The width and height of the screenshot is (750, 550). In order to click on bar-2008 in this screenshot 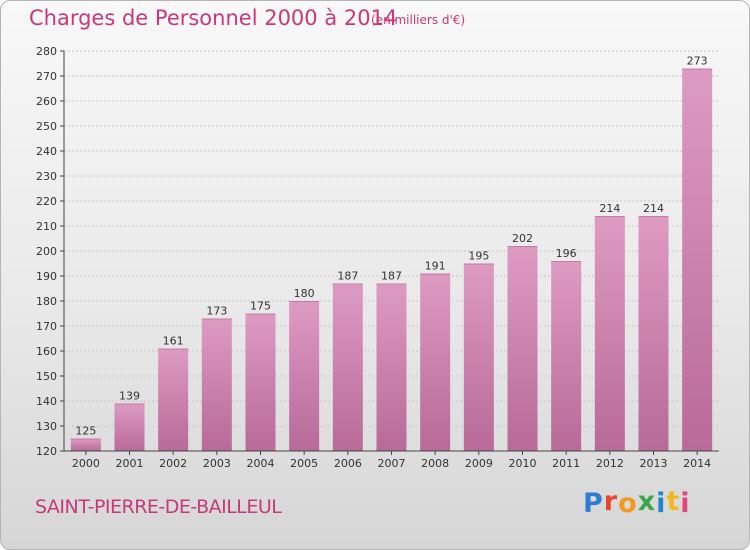, I will do `click(435, 362)`.